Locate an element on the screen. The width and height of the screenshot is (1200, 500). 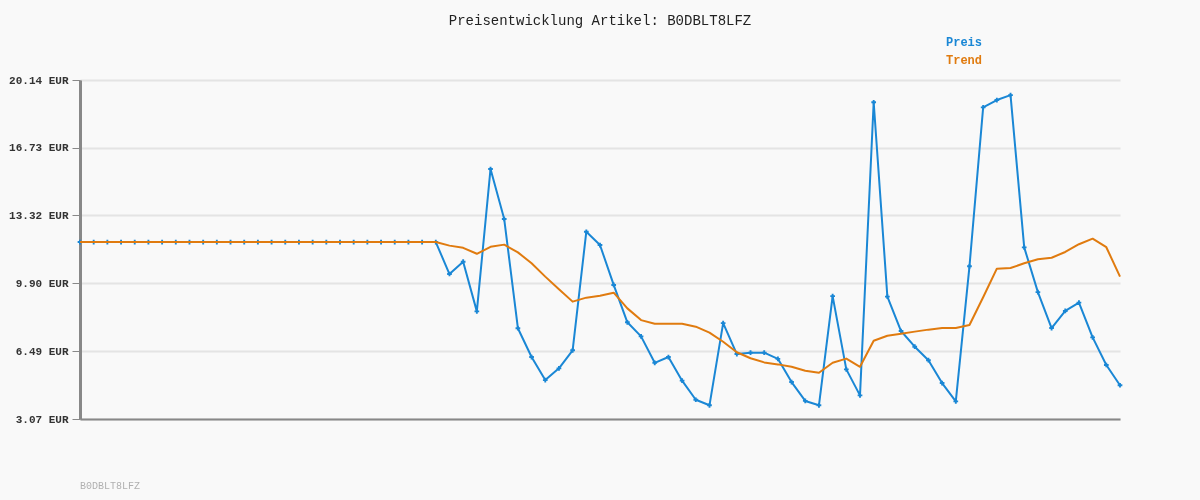
y-tick-label: 16.73 EUR is located at coordinates (39, 148).